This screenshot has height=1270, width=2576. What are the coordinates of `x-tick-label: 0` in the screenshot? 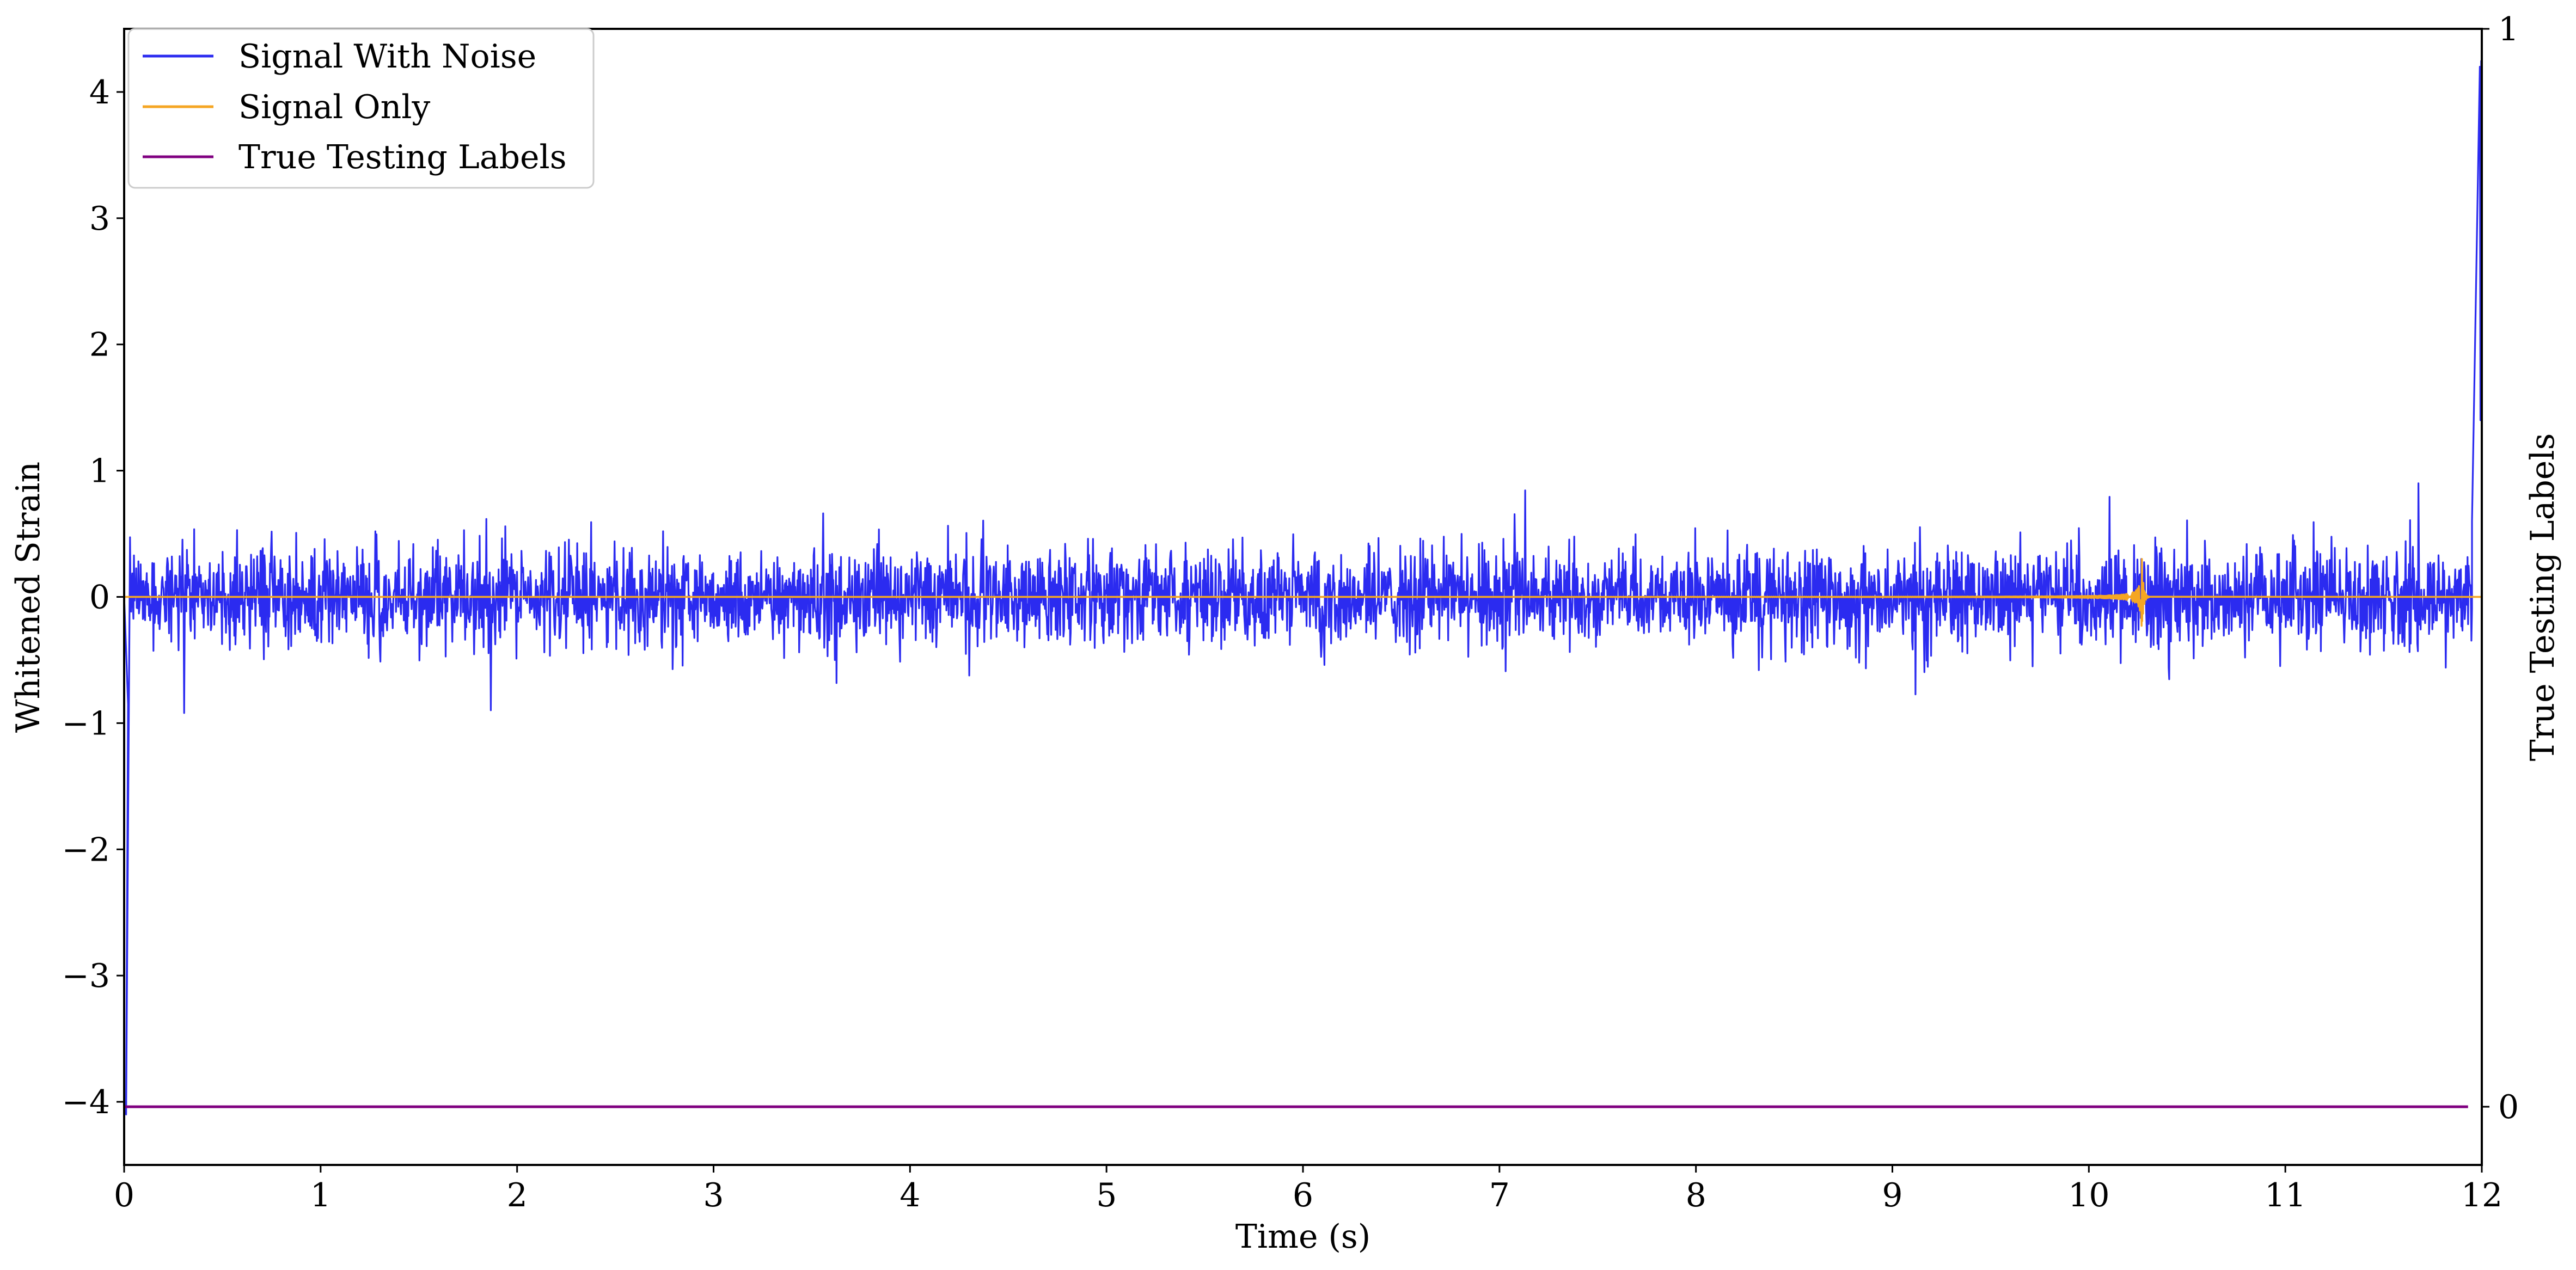 It's located at (124, 1195).